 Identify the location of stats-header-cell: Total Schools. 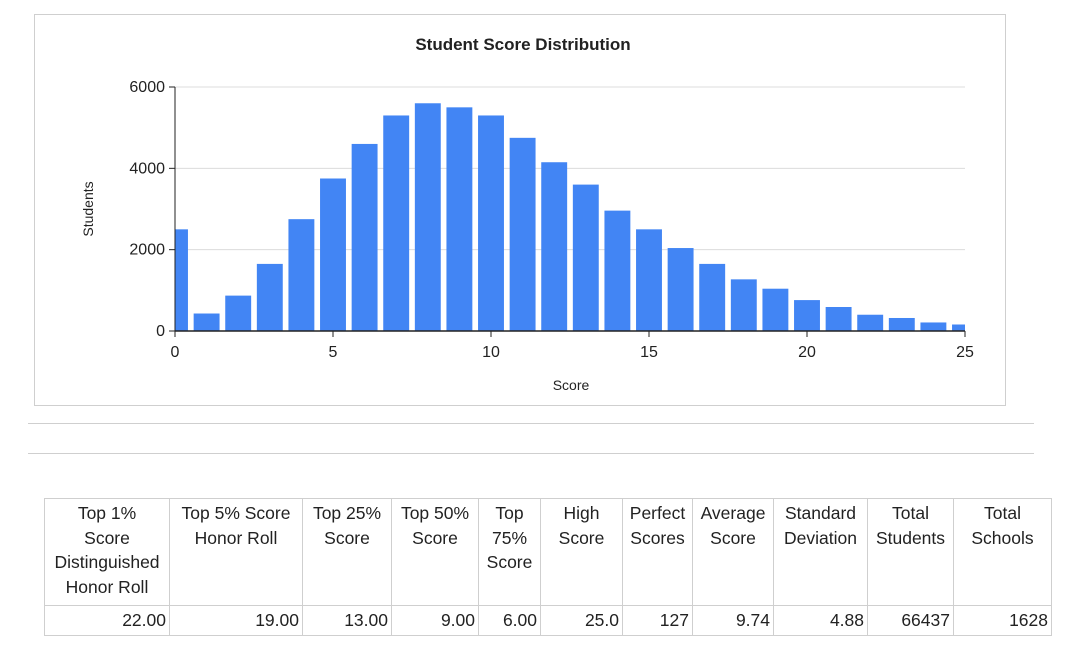
(1002, 552).